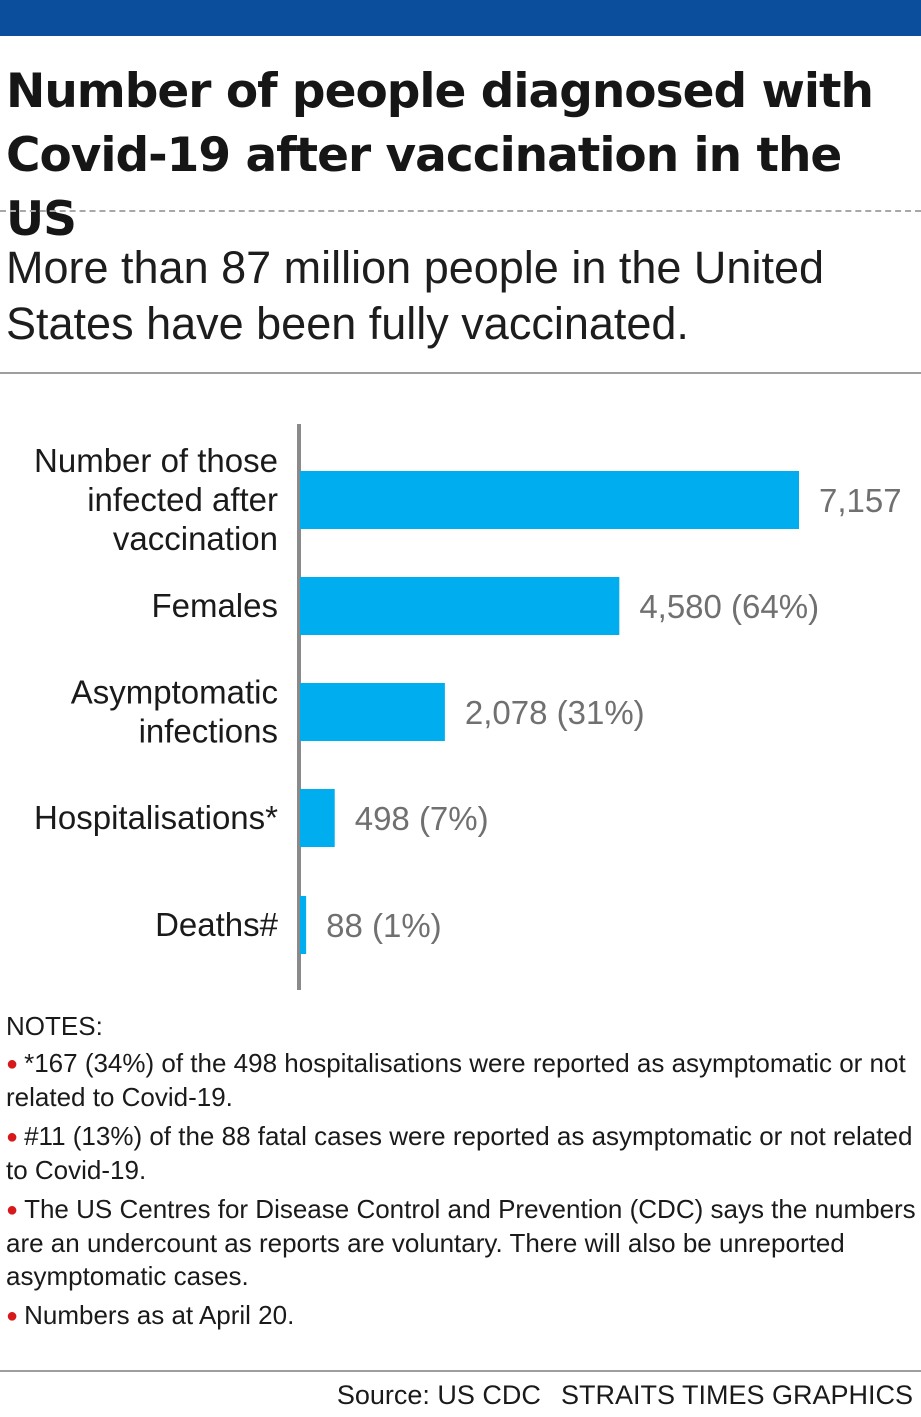 The image size is (921, 1417). Describe the element at coordinates (156, 817) in the screenshot. I see `category-label: Hospitalisations*` at that location.